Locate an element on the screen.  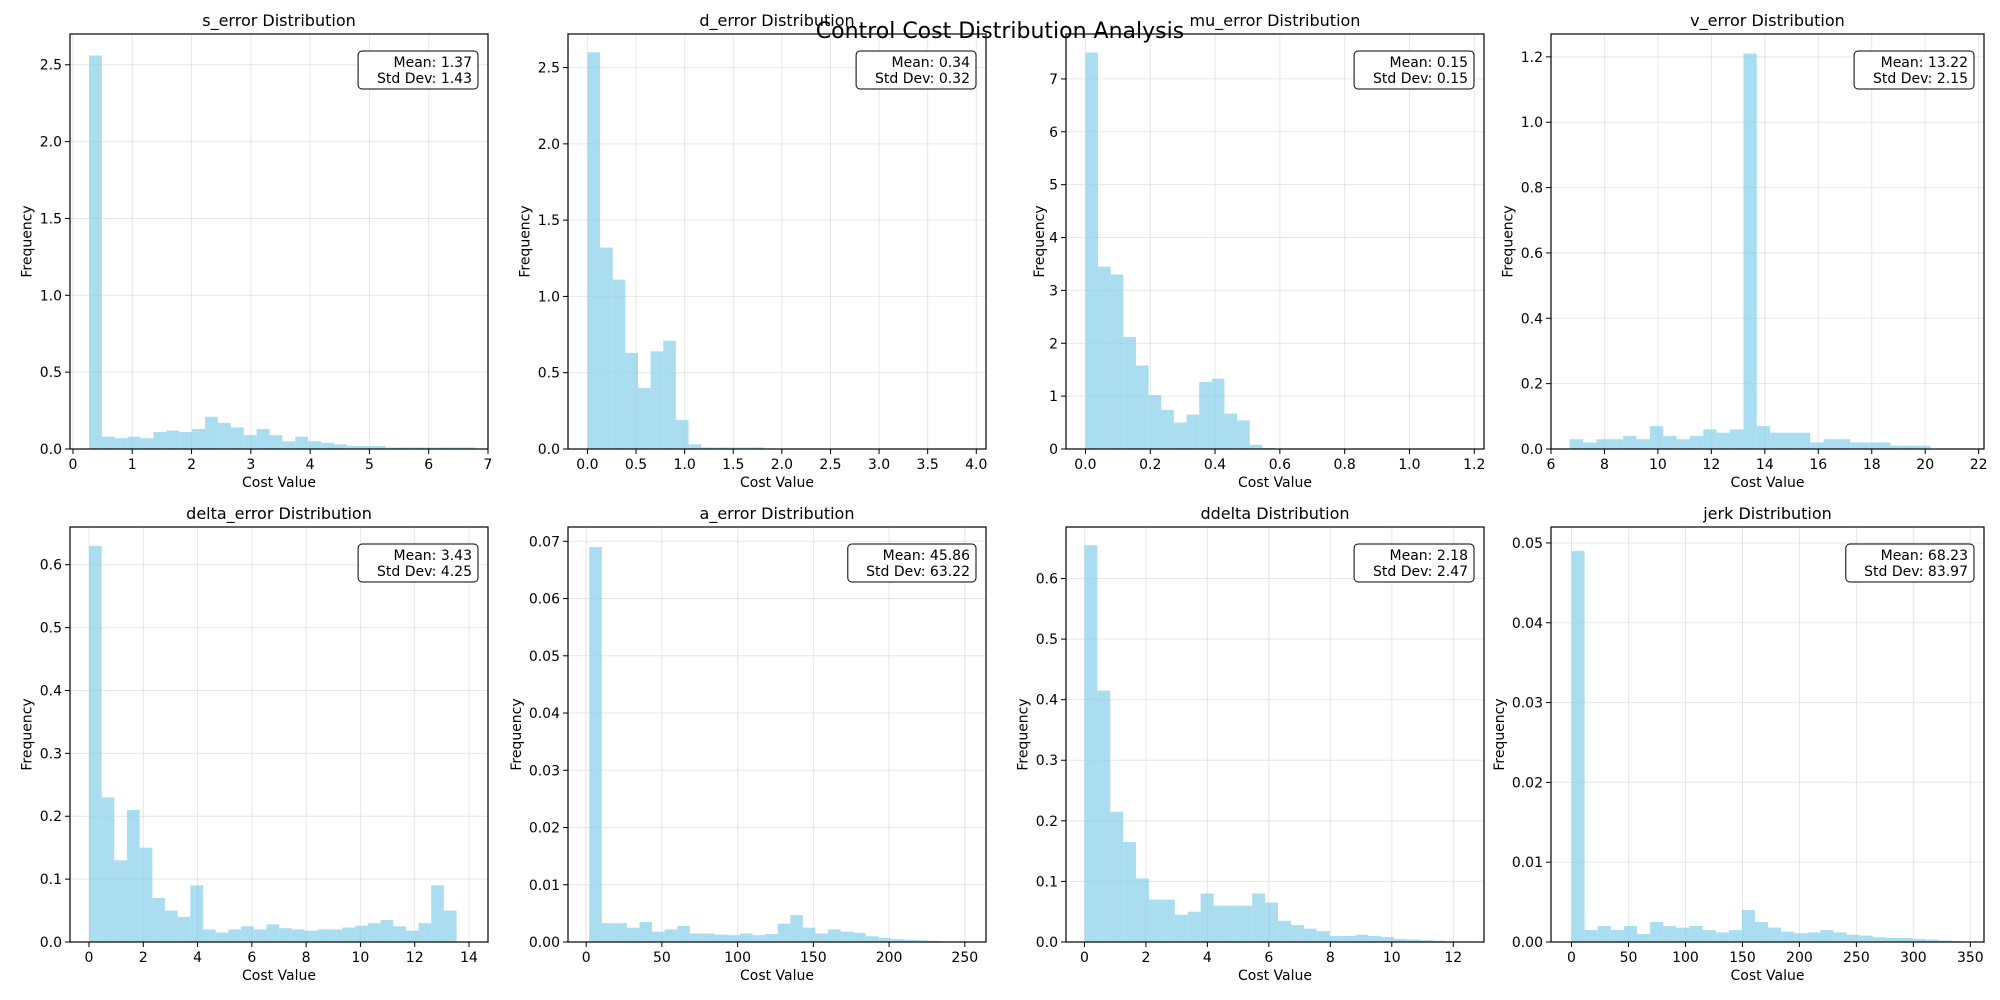
y-tick-label: 0.07 is located at coordinates (544, 542).